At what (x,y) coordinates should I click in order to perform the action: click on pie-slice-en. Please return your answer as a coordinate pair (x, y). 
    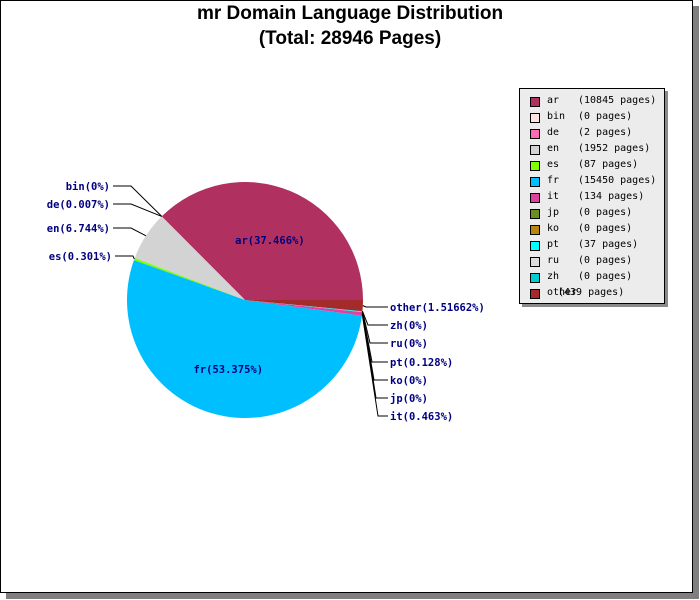
    Looking at the image, I should click on (189, 258).